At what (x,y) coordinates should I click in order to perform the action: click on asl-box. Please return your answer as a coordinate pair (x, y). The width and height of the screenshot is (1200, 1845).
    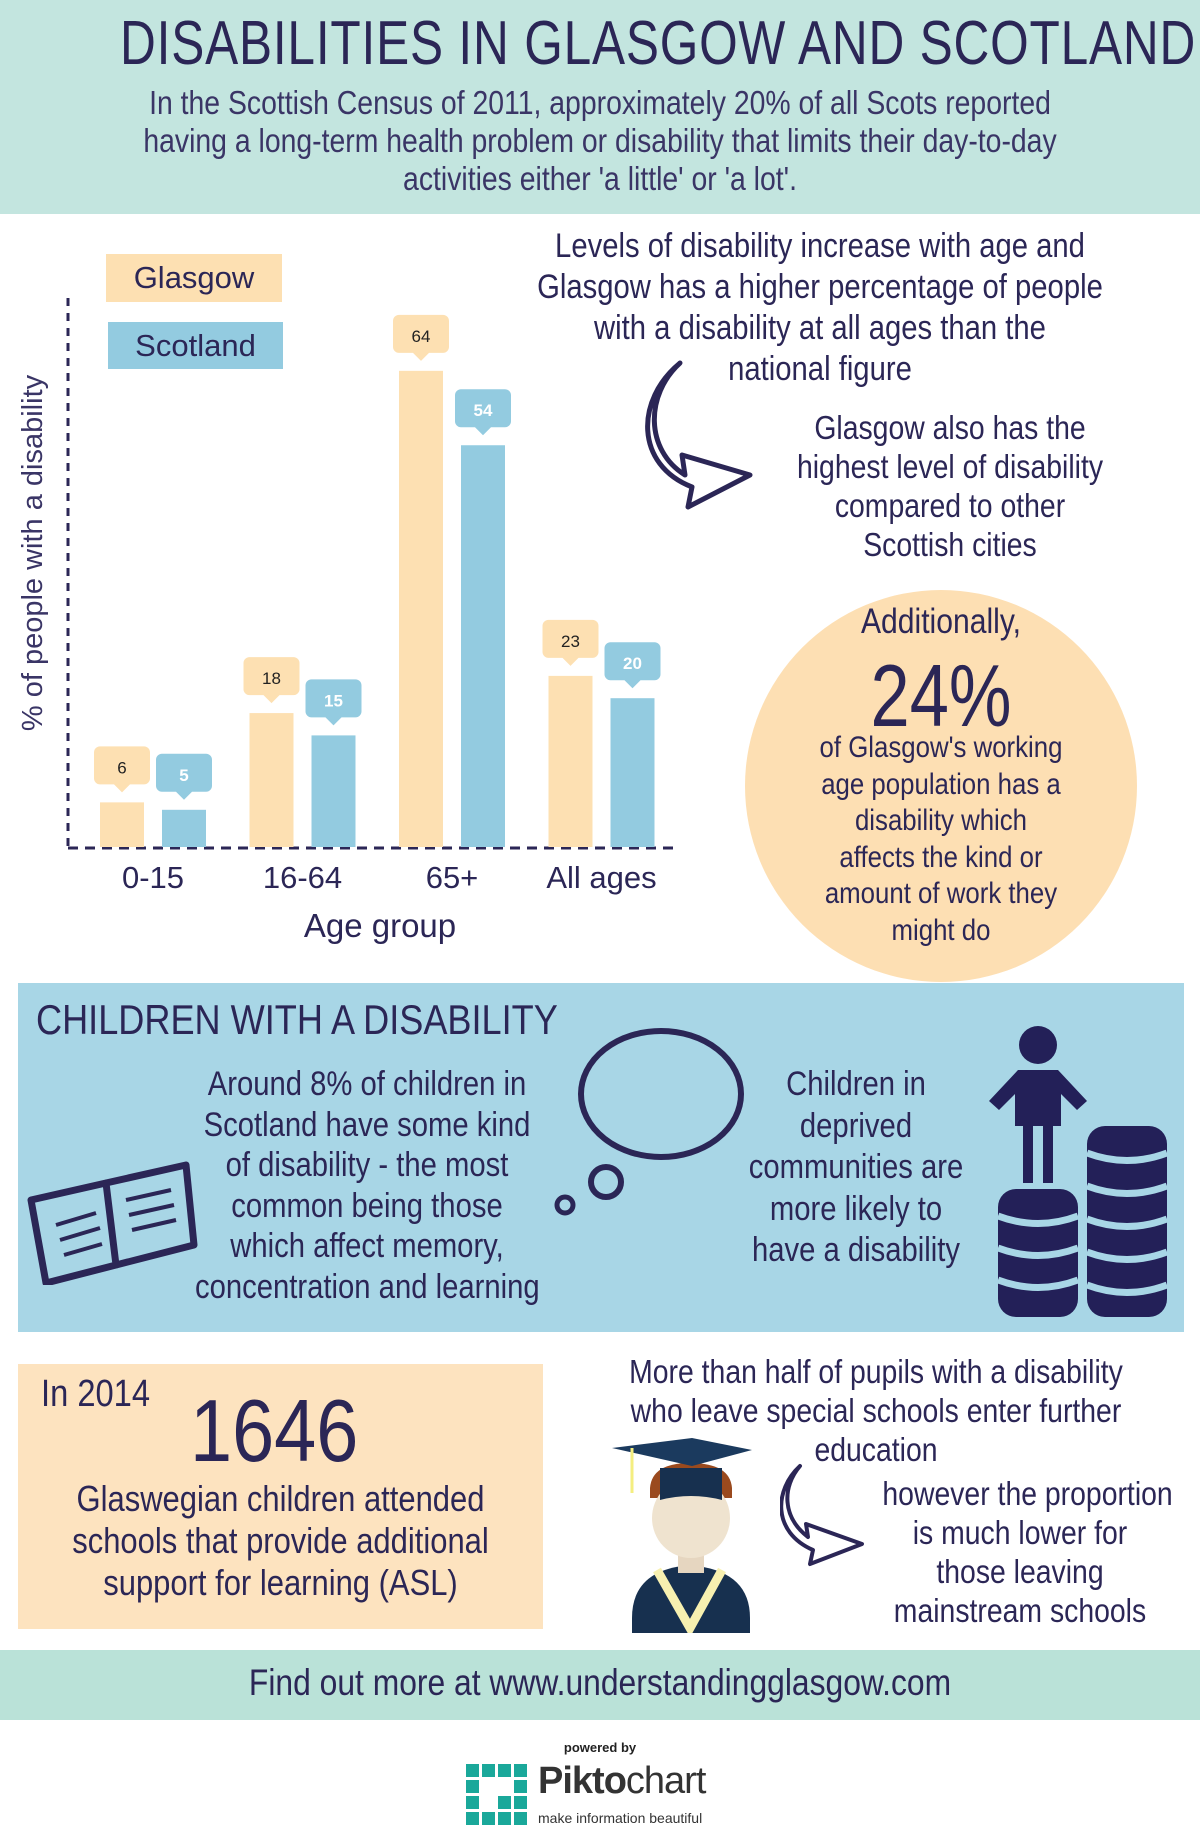
    Looking at the image, I should click on (280, 1496).